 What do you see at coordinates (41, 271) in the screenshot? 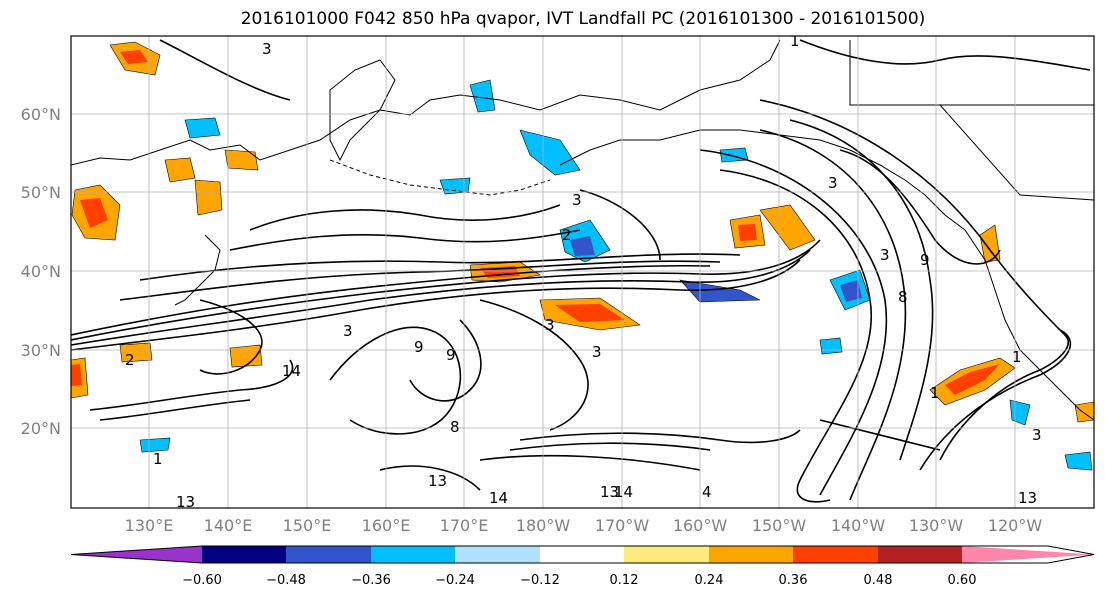
I see `lat-labels: 60°N 50°N 40°N 30°N 20°N` at bounding box center [41, 271].